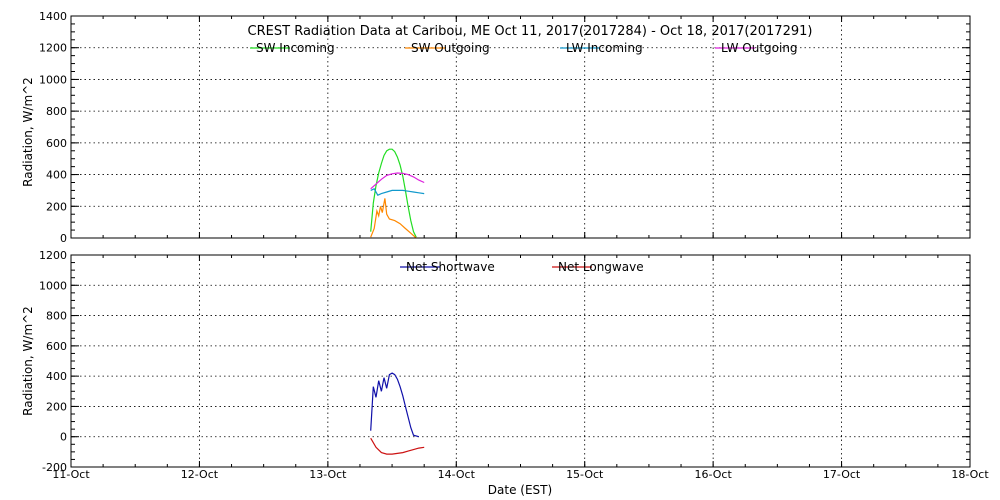 The image size is (1000, 500). Describe the element at coordinates (28, 361) in the screenshot. I see `bottom-y-axis-title: Radiation, W/m^2` at that location.